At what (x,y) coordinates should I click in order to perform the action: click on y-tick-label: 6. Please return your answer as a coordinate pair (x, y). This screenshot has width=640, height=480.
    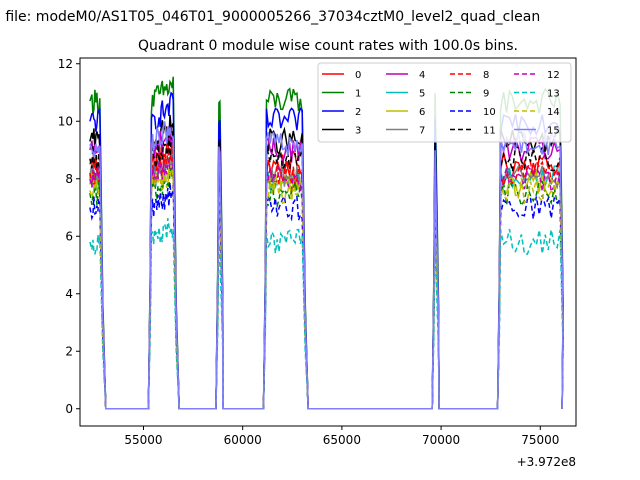
    Looking at the image, I should click on (69, 236).